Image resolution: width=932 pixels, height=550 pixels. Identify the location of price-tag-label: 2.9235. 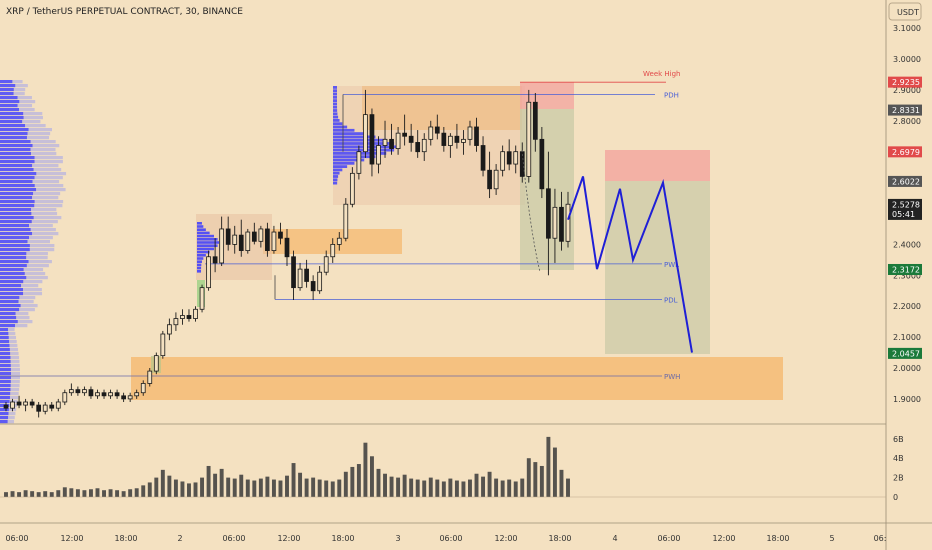
(906, 82).